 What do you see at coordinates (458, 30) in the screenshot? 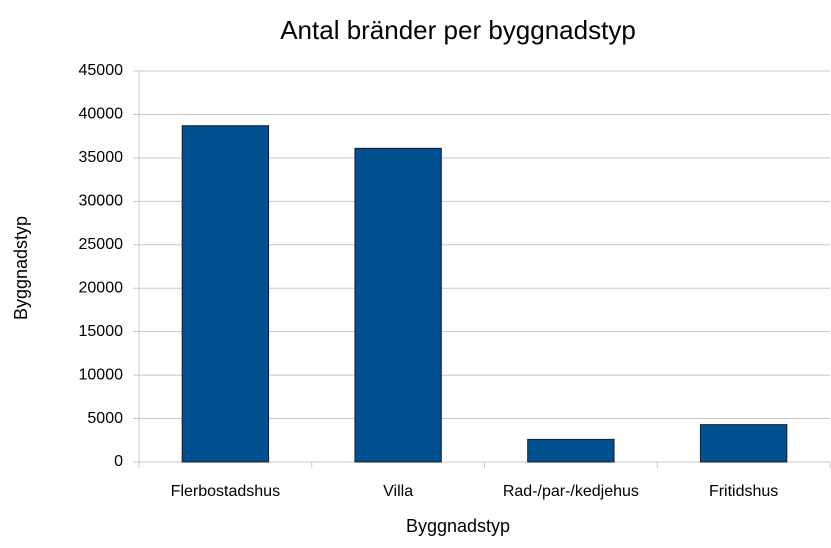
I see `chart-title: Antal bränder per byggnadstyp` at bounding box center [458, 30].